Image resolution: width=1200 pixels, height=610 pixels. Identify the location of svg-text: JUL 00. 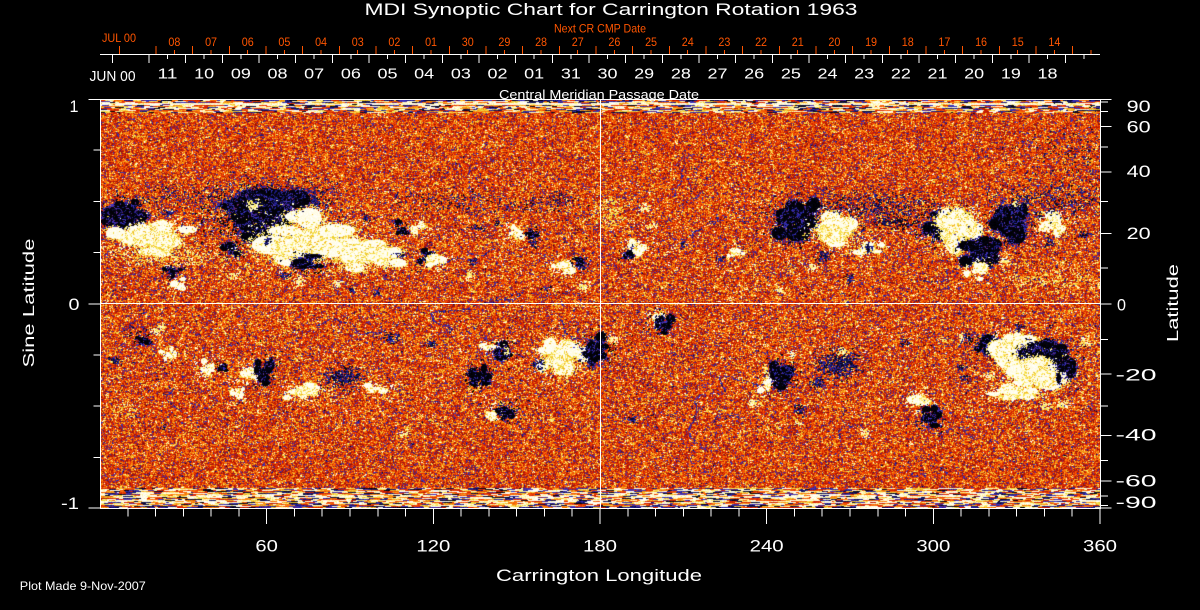
(119, 38).